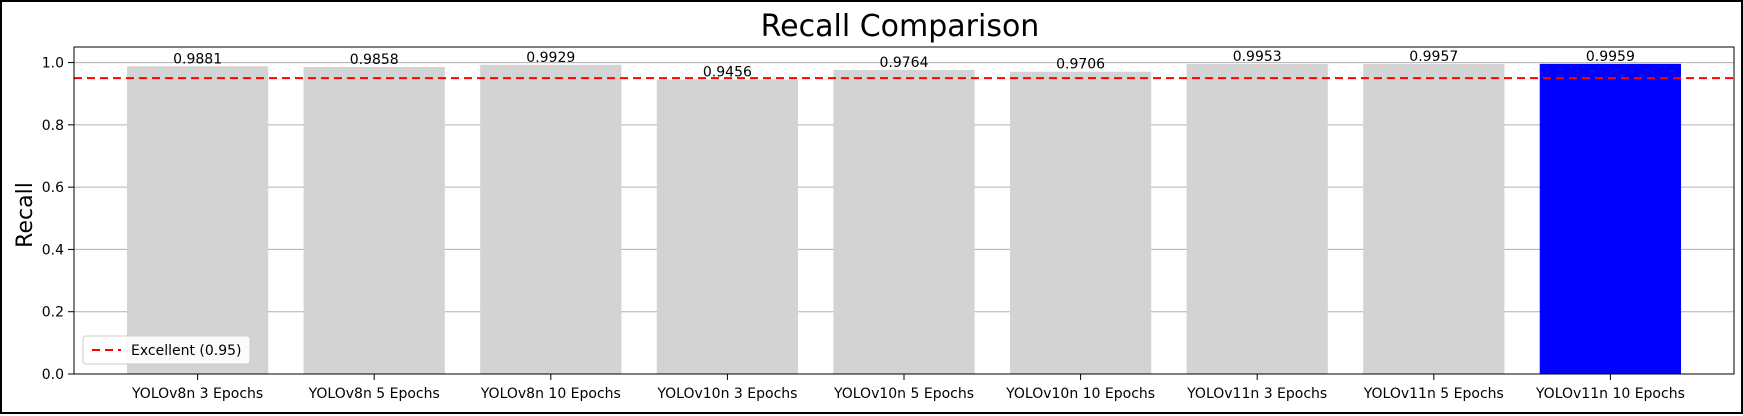 This screenshot has width=1743, height=416. Describe the element at coordinates (726, 394) in the screenshot. I see `x-tick-label: YOLOv10n 3 Epochs` at that location.